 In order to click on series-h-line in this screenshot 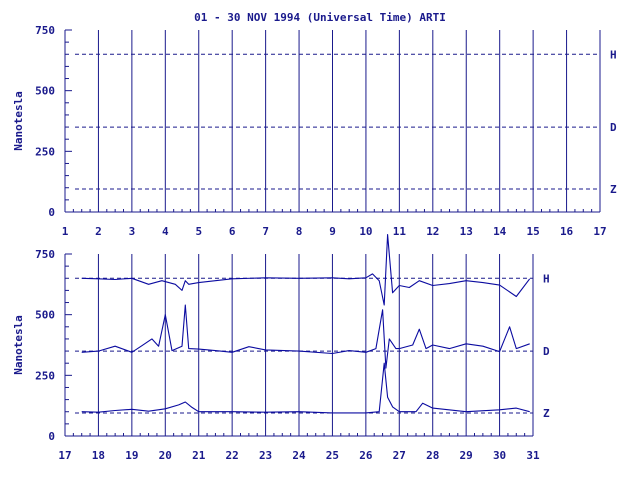, I will do `click(306, 270)`.